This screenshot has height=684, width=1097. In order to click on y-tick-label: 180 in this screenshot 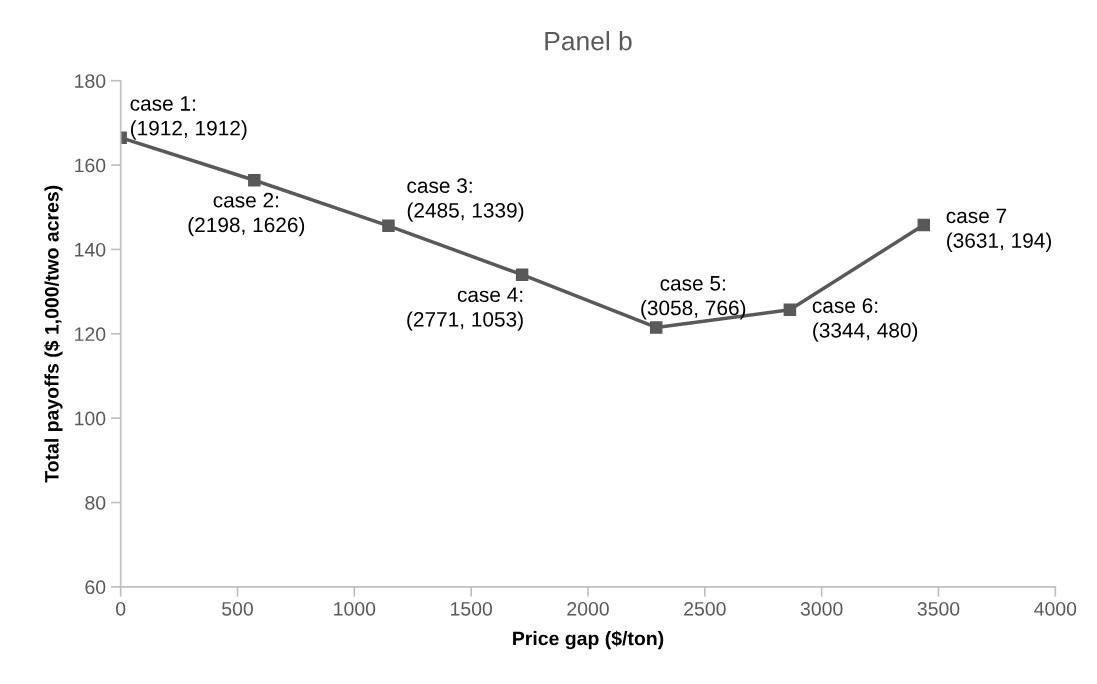, I will do `click(90, 81)`.